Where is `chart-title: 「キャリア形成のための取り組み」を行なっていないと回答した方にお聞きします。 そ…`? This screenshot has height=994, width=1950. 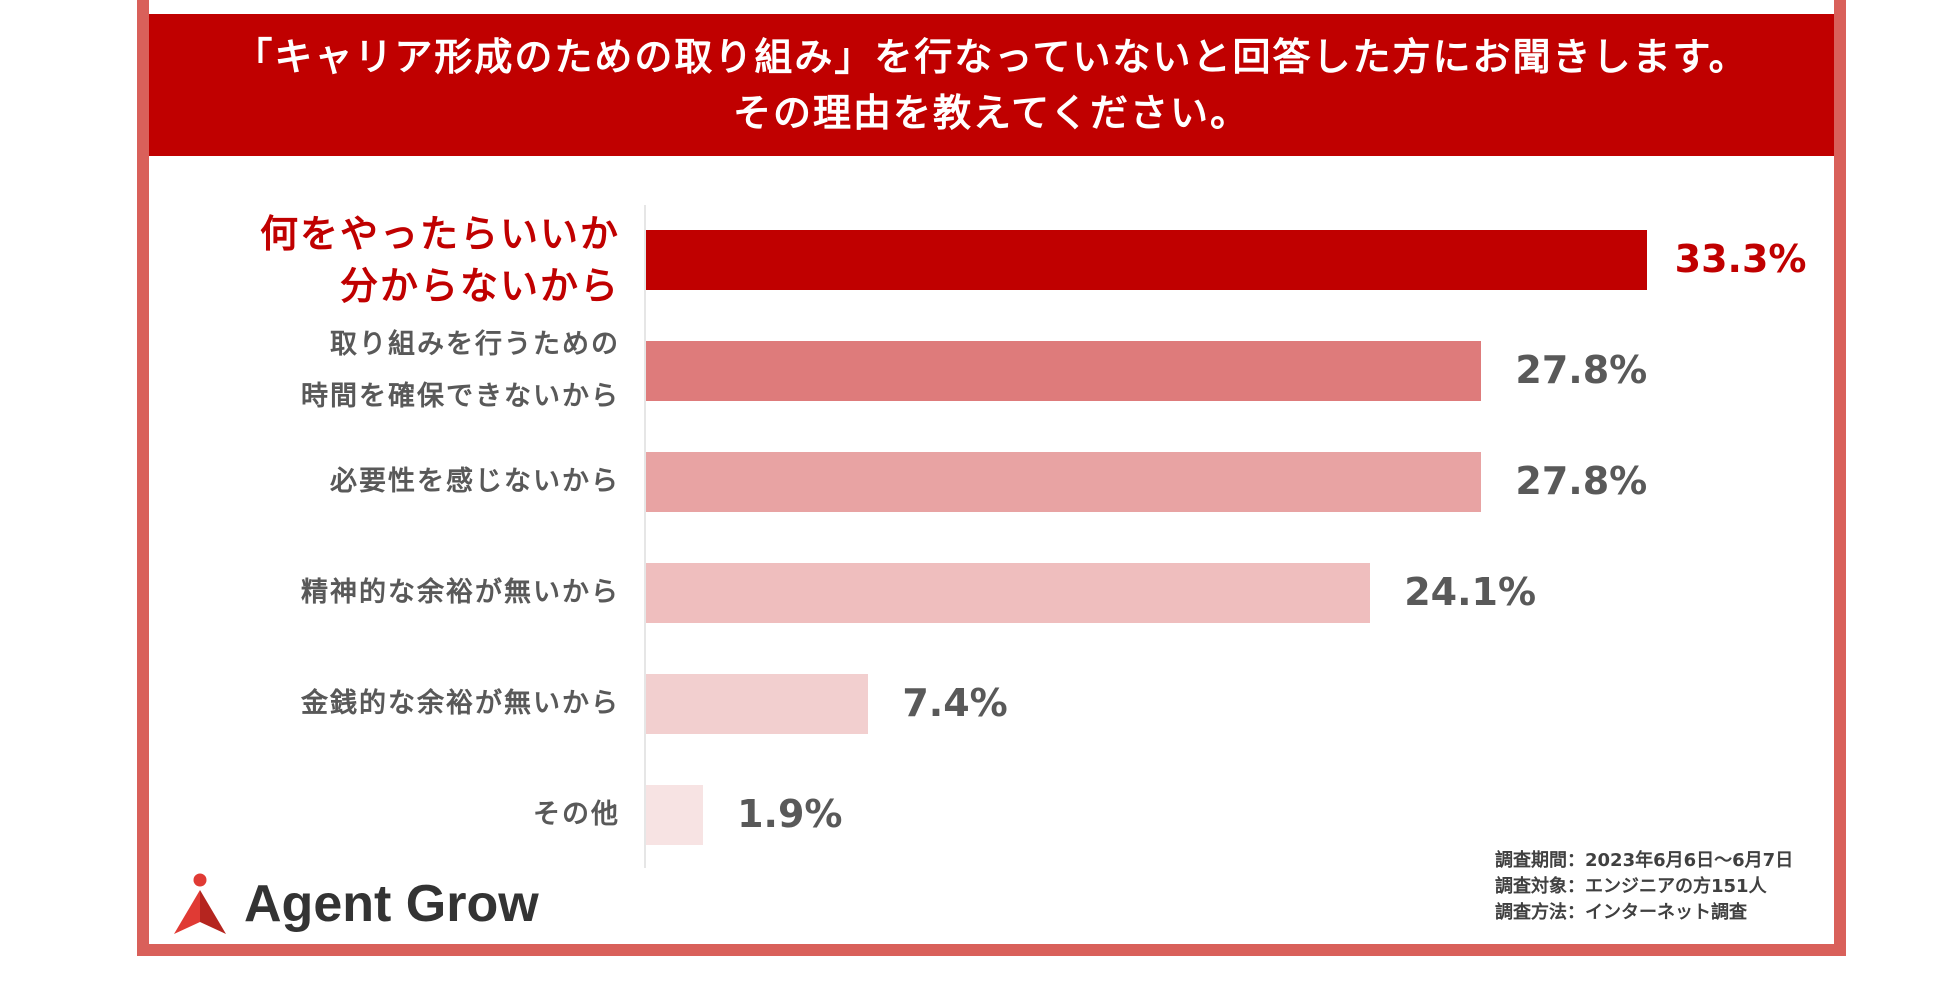 chart-title: 「キャリア形成のための取り組み」を行なっていないと回答した方にお聞きします。 そ… is located at coordinates (991, 85).